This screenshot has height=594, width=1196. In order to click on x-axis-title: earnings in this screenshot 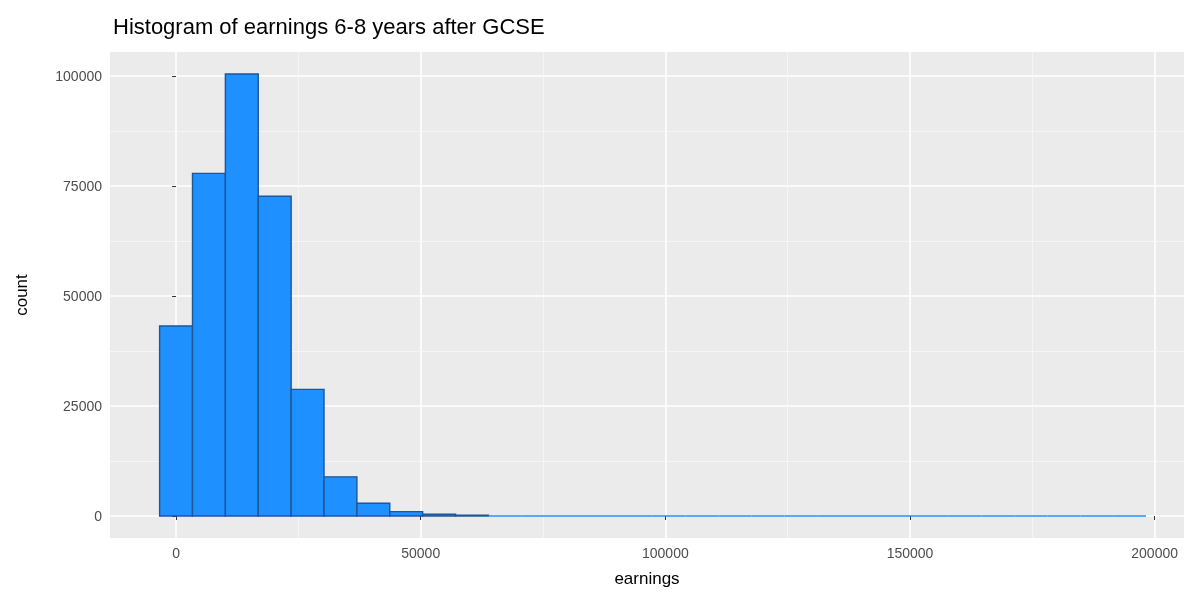, I will do `click(647, 578)`.